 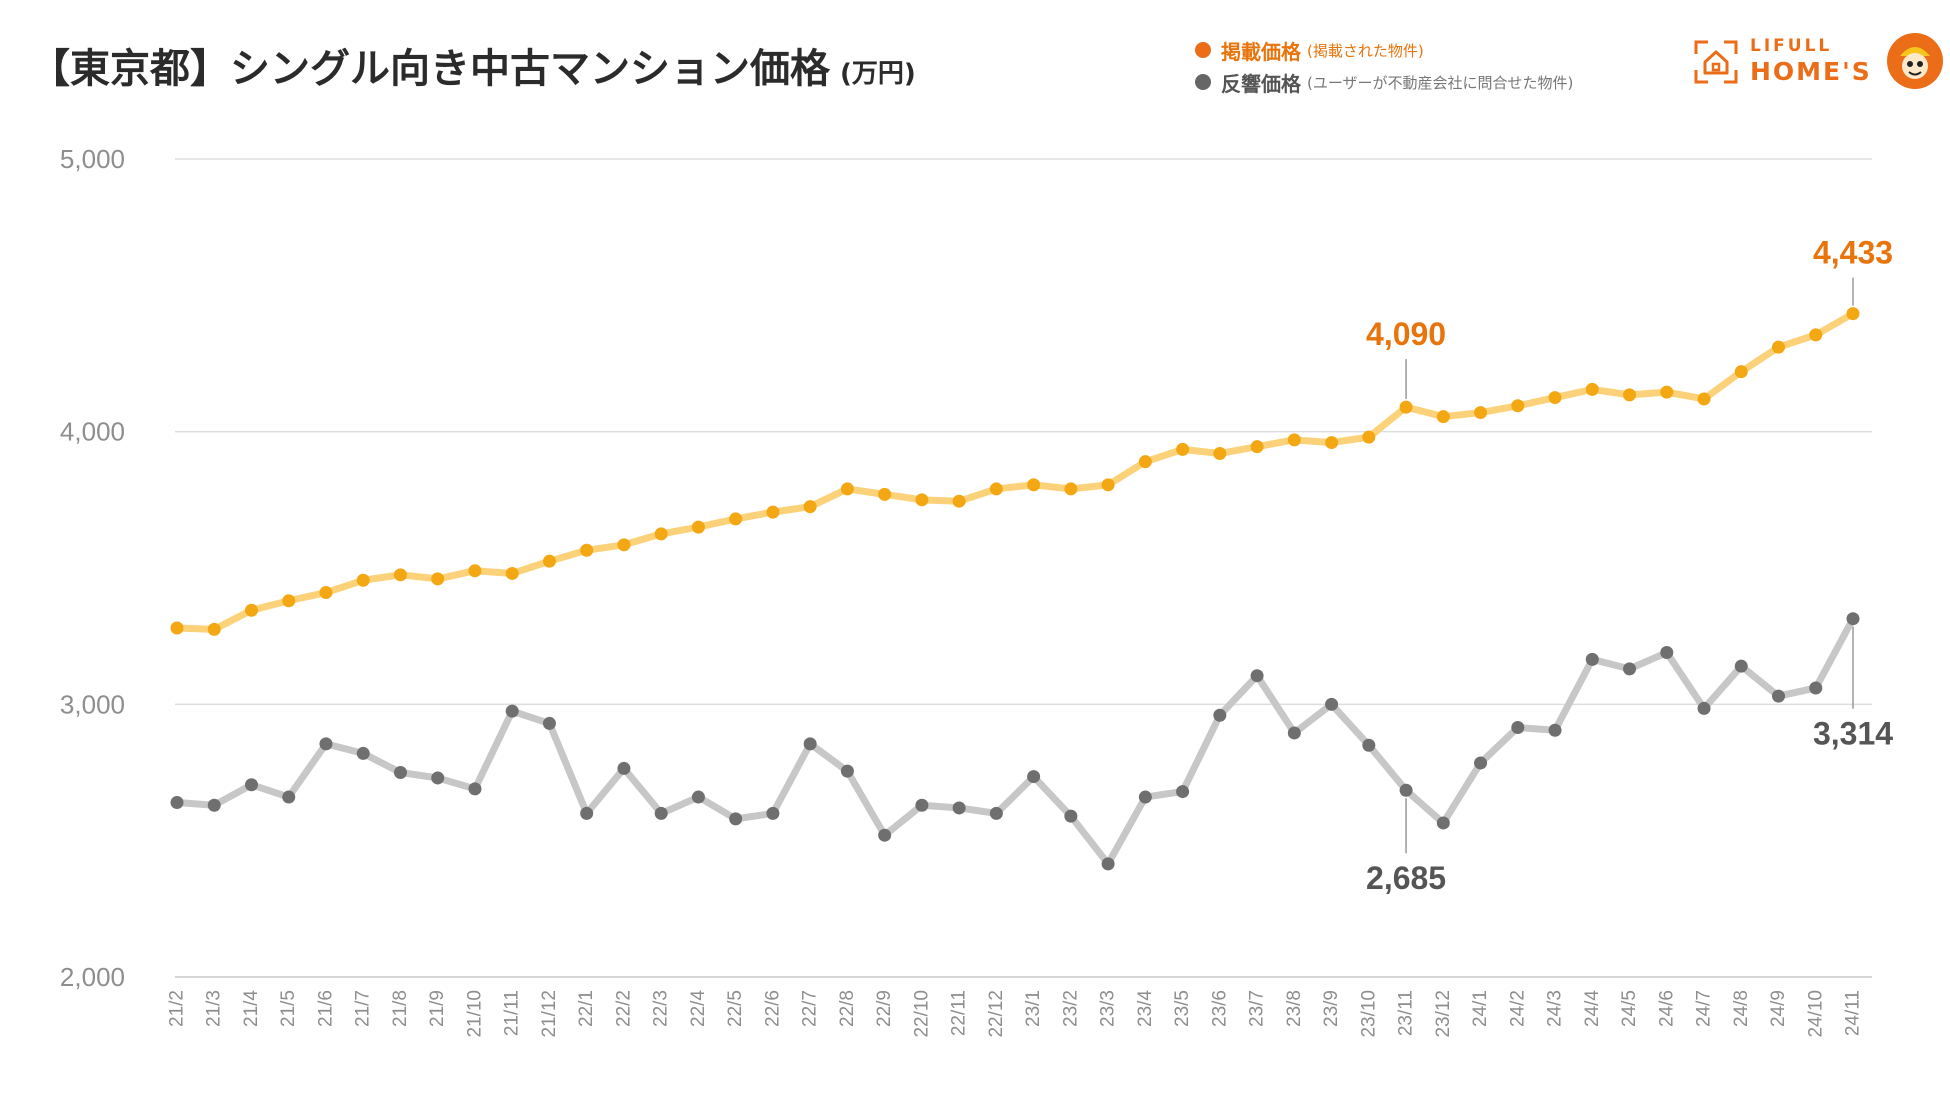 I want to click on x-tick-label: 24/8, so click(x=1741, y=1008).